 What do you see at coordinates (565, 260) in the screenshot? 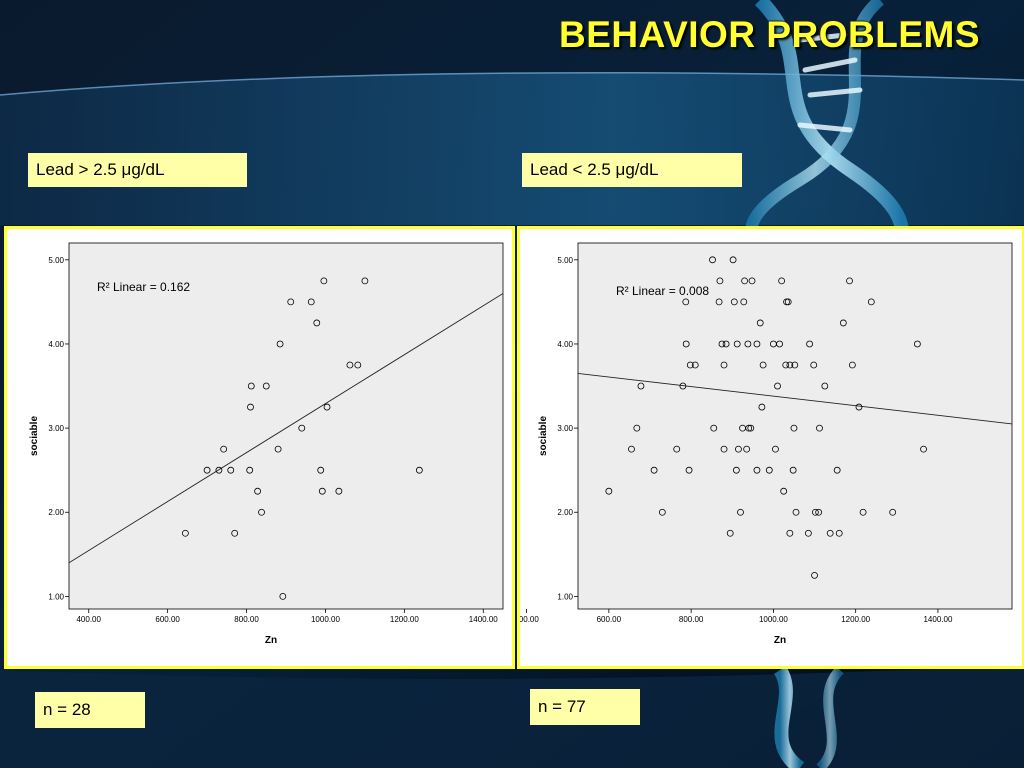
I see `y-tick-label: 5.00` at bounding box center [565, 260].